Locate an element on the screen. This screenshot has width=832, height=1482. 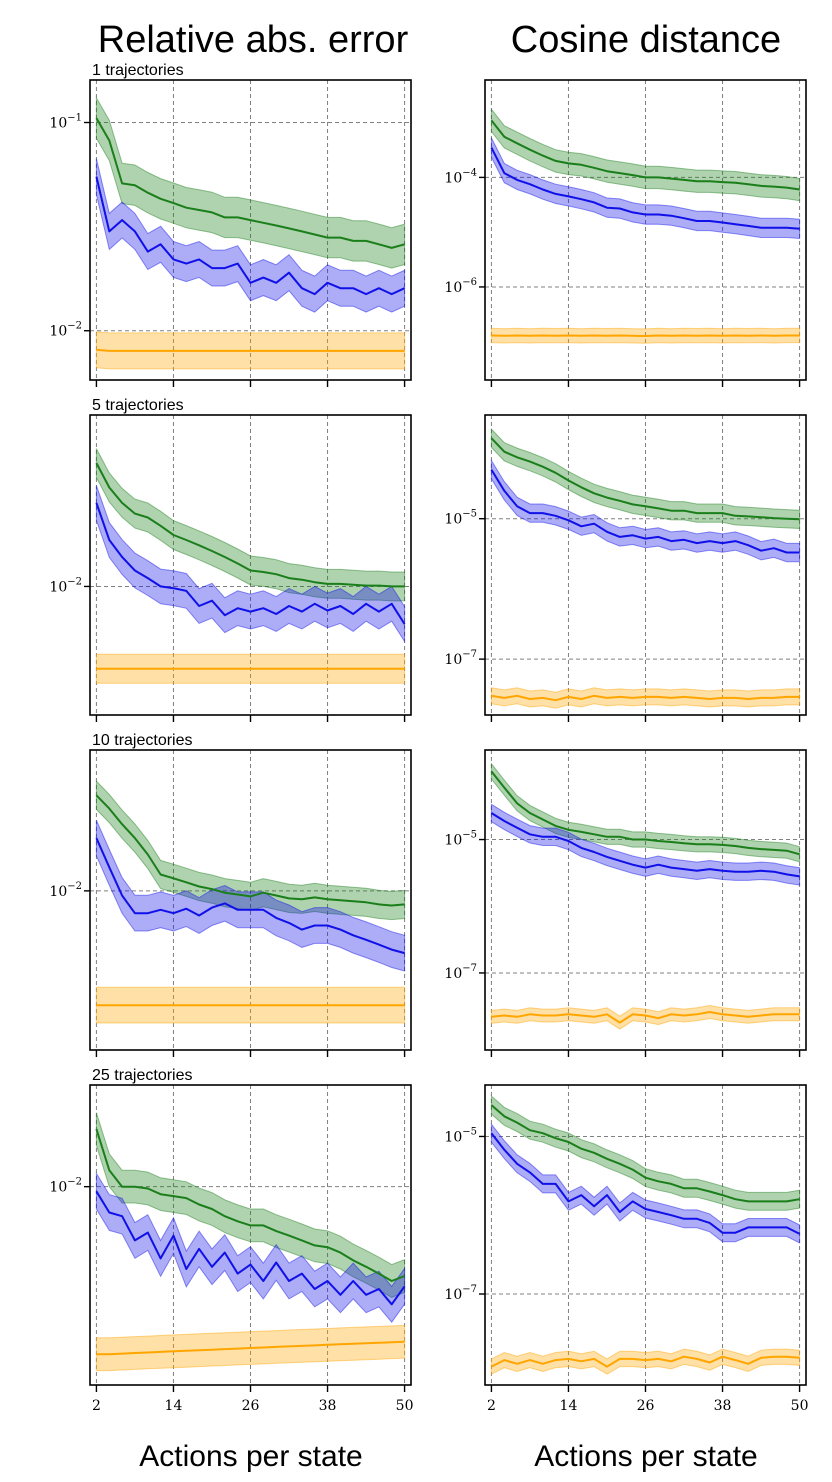
y-tick-label: 10⁻⁴ is located at coordinates (460, 176).